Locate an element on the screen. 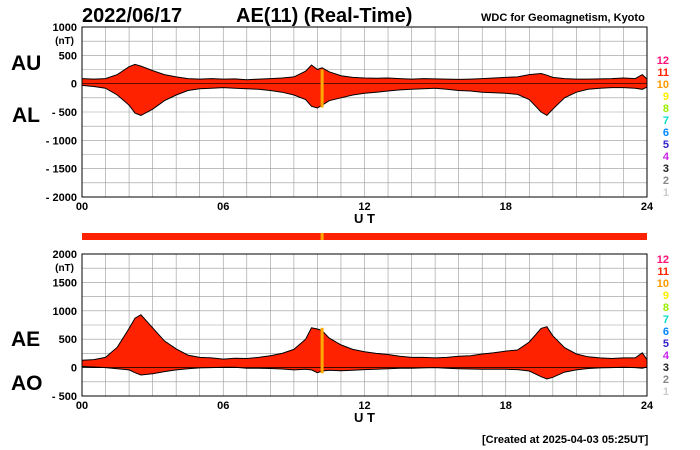 The width and height of the screenshot is (700, 450). au-series-line is located at coordinates (364, 72).